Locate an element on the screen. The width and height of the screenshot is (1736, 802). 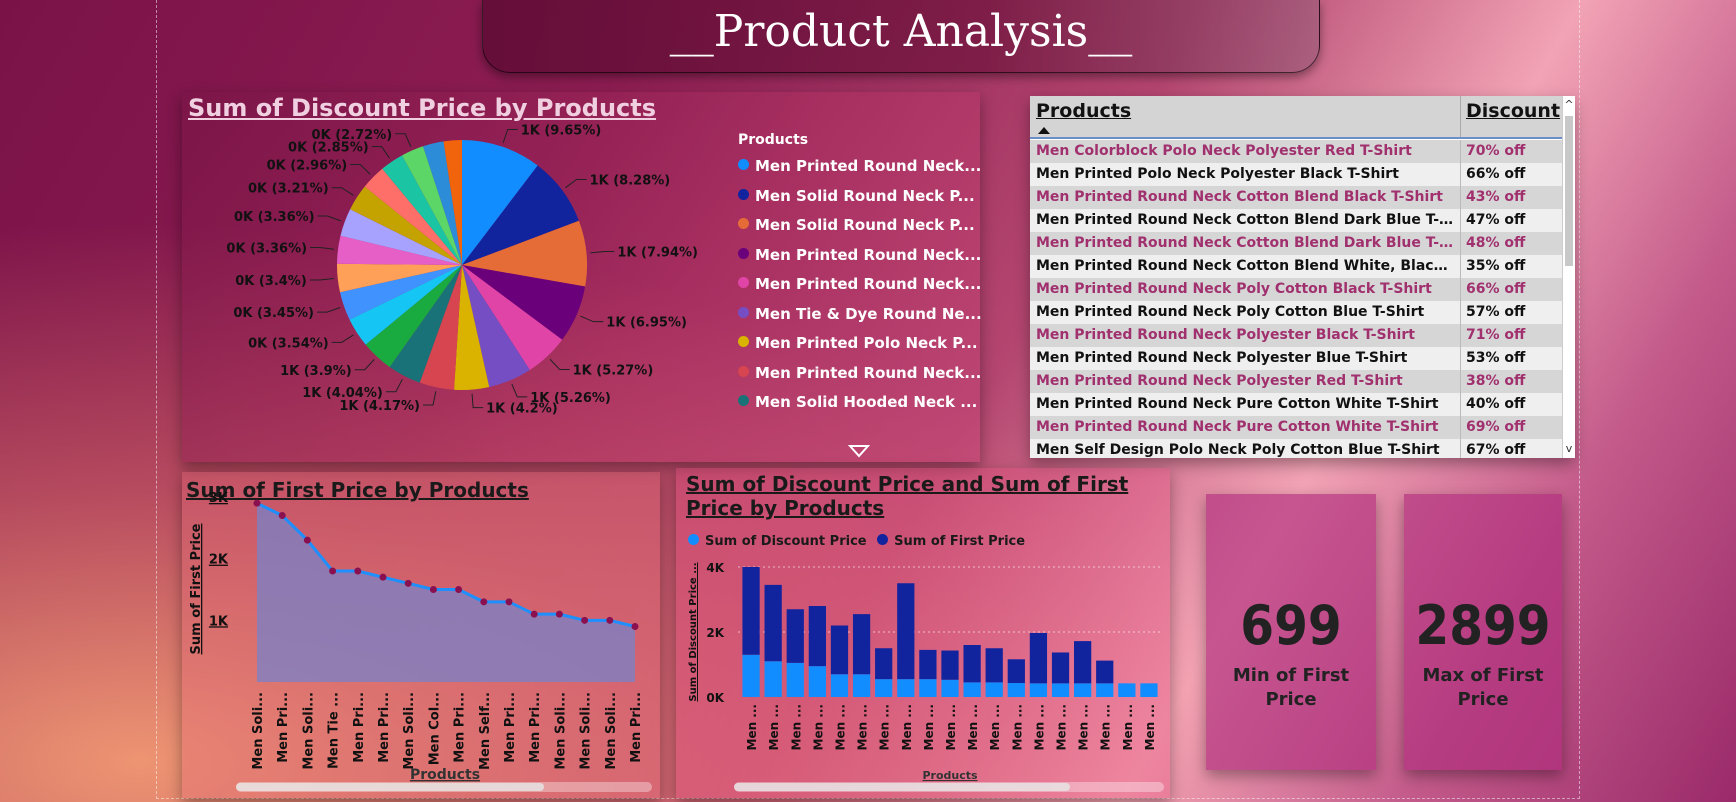
column-header-products: Products is located at coordinates (1084, 111).